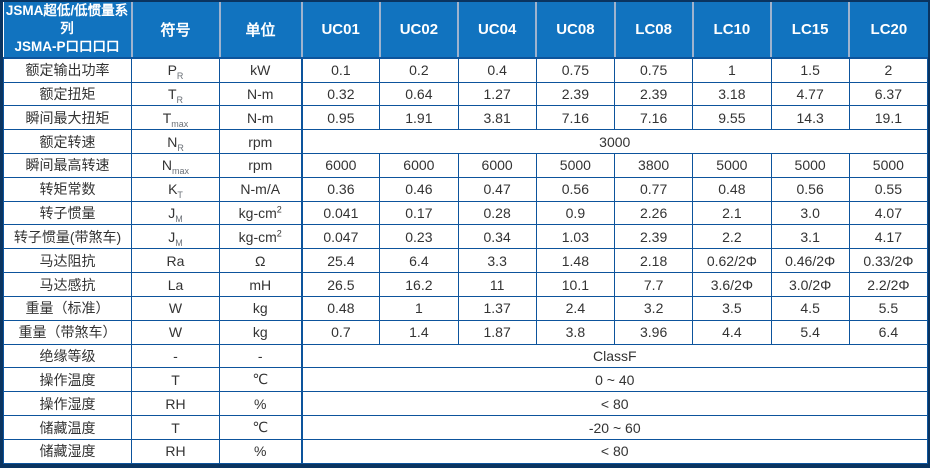  I want to click on merged-value-cell: 3000, so click(614, 141).